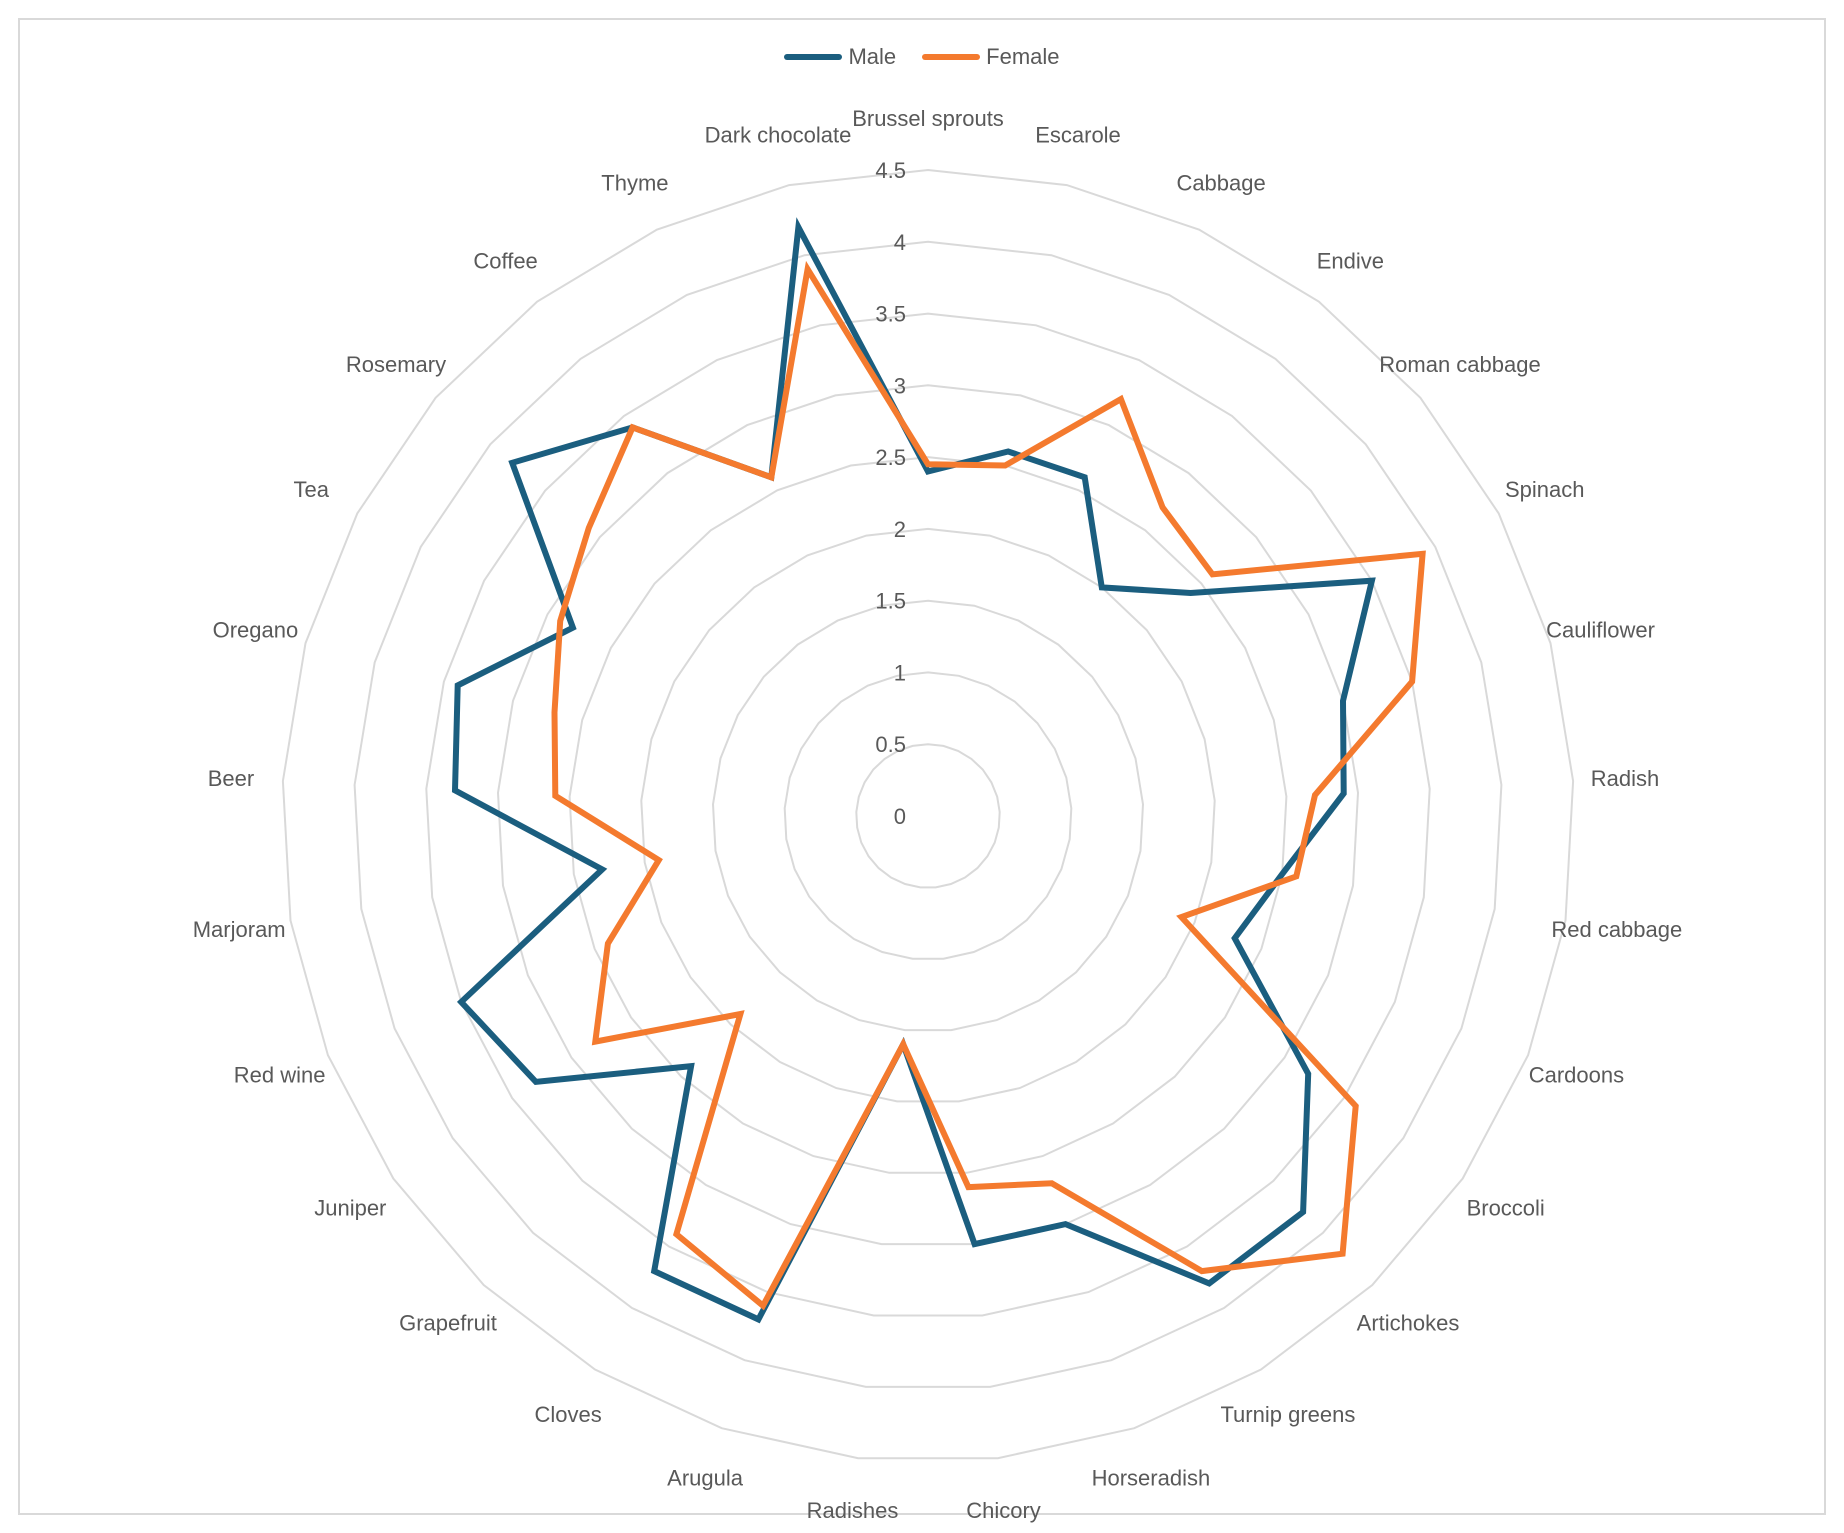 This screenshot has width=1844, height=1533. What do you see at coordinates (1459, 364) in the screenshot?
I see `category-label: Roman cabbage` at bounding box center [1459, 364].